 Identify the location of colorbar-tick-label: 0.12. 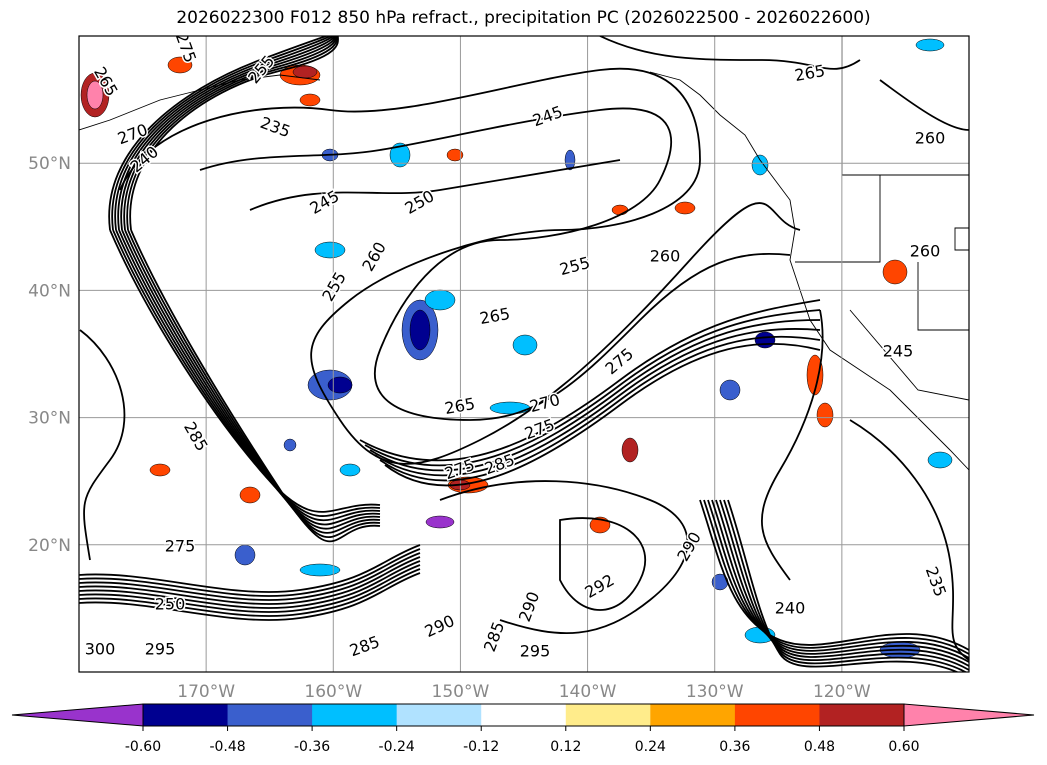
(565, 747).